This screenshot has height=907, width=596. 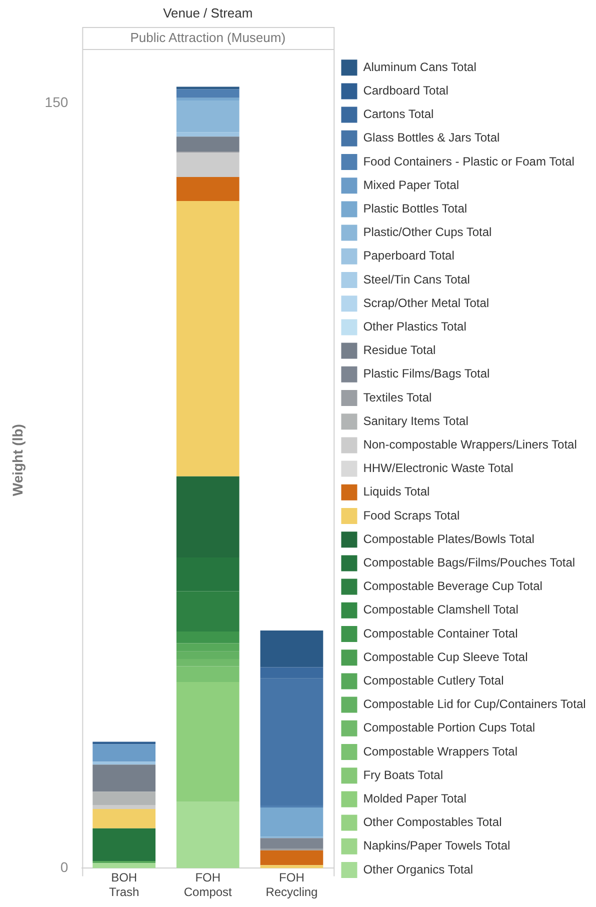 What do you see at coordinates (440, 609) in the screenshot?
I see `legend-label: Compostable Clamshell Total` at bounding box center [440, 609].